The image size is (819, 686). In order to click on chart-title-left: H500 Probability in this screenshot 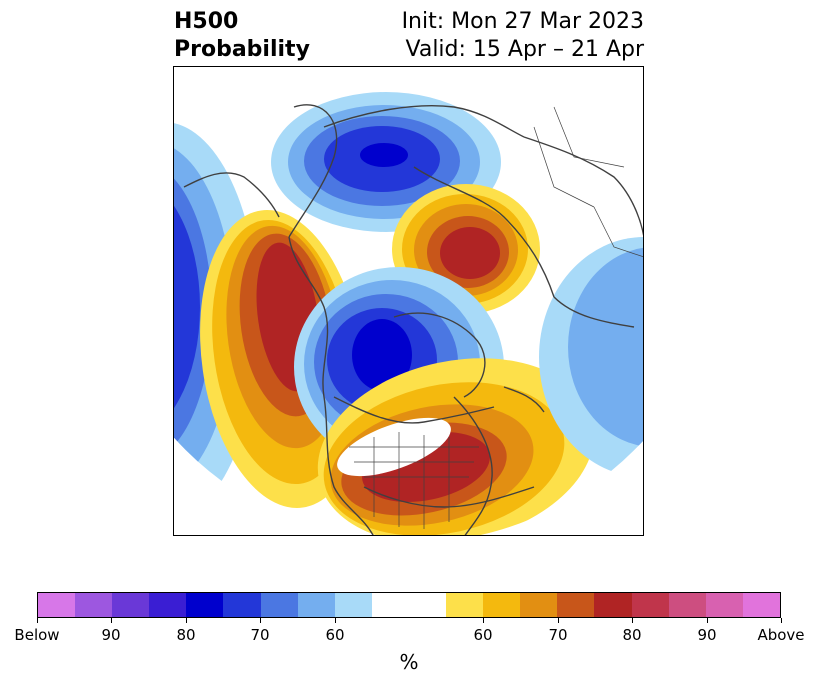, I will do `click(242, 36)`.